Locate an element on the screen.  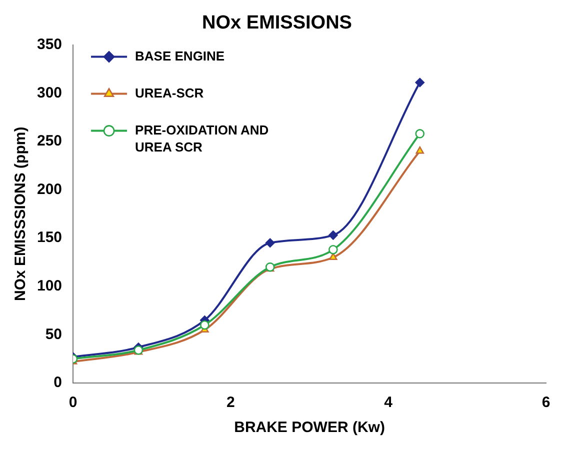
x-tick-label: 2 is located at coordinates (230, 403).